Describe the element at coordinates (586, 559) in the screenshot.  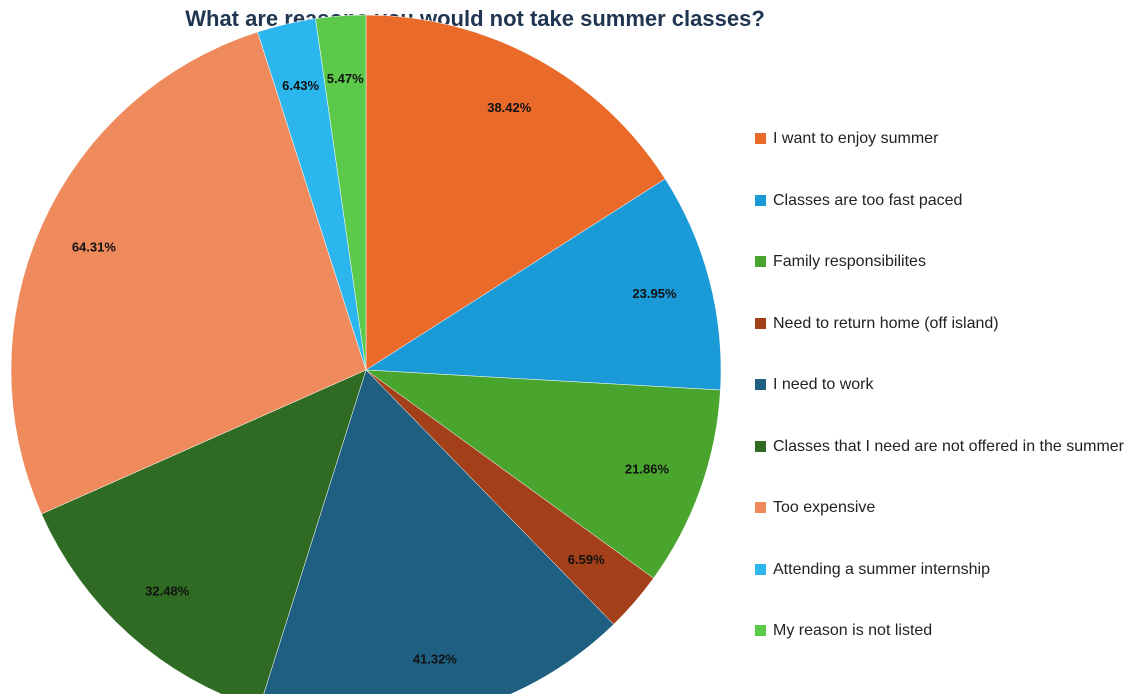
I see `data-label: 6.59%` at that location.